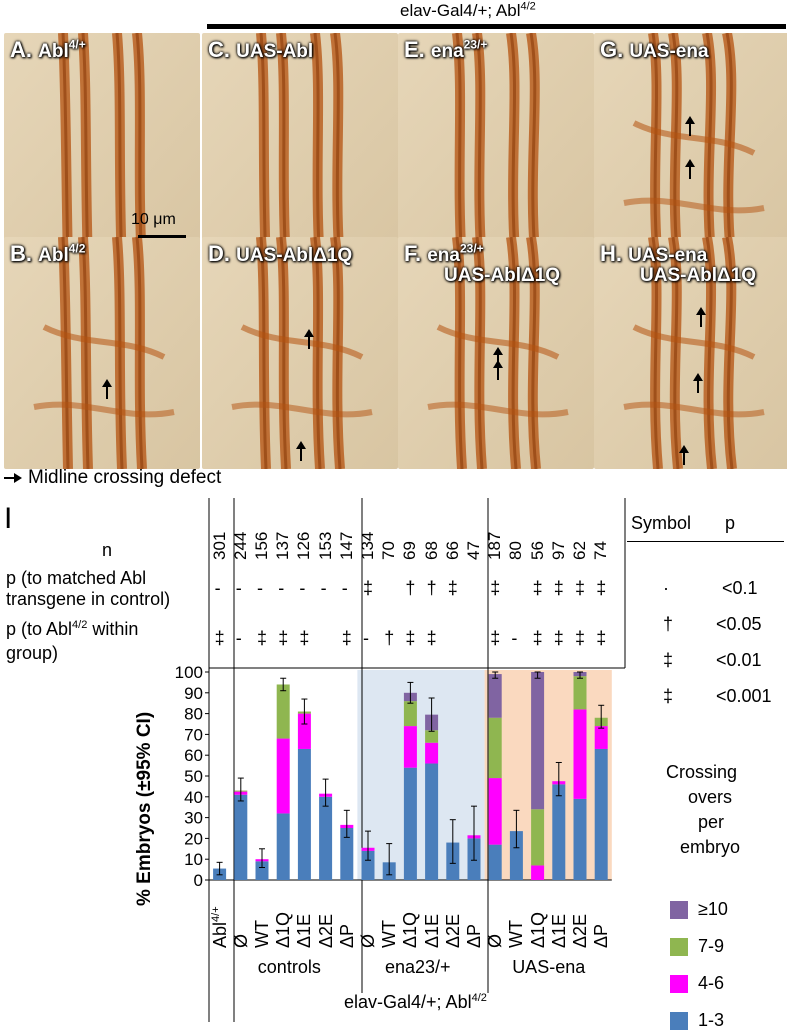 This screenshot has height=1031, width=787. What do you see at coordinates (739, 660) in the screenshot?
I see `symbol-key-p: <0.01` at bounding box center [739, 660].